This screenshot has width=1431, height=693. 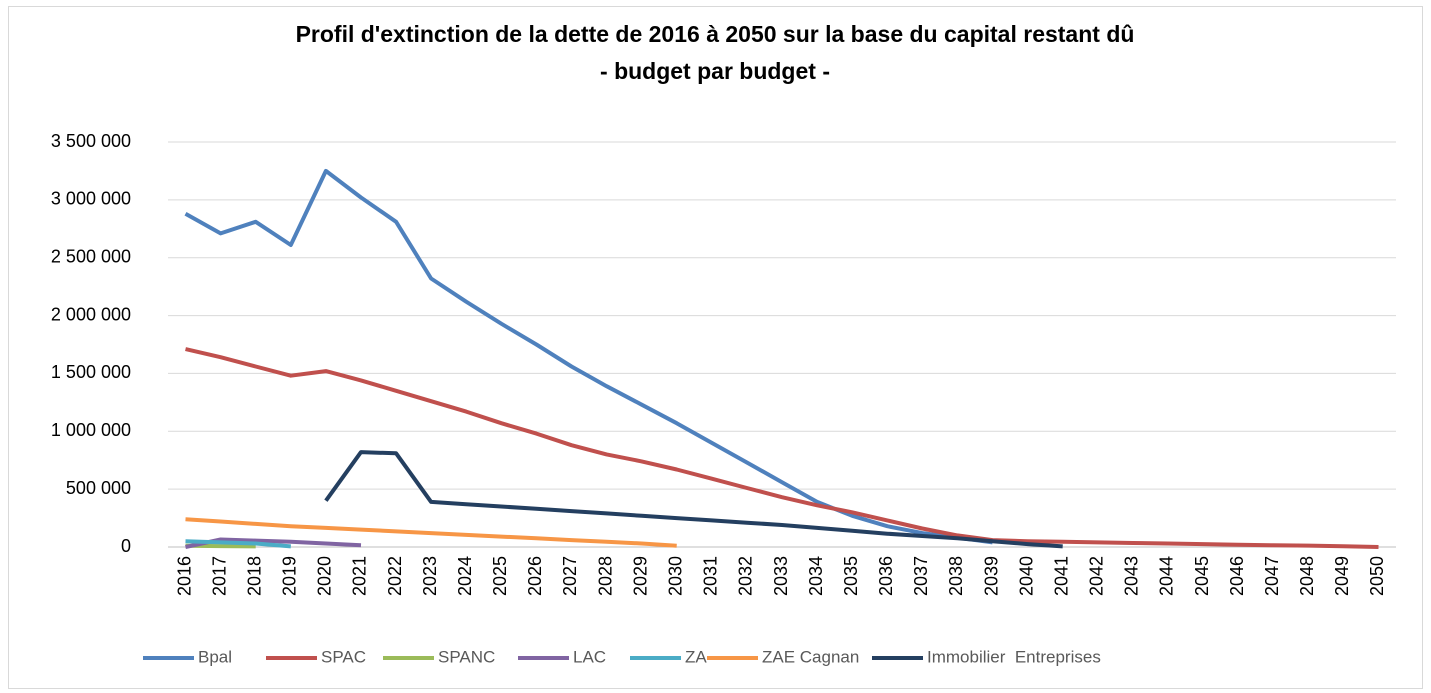 What do you see at coordinates (1307, 576) in the screenshot?
I see `x-tick-label: 2048` at bounding box center [1307, 576].